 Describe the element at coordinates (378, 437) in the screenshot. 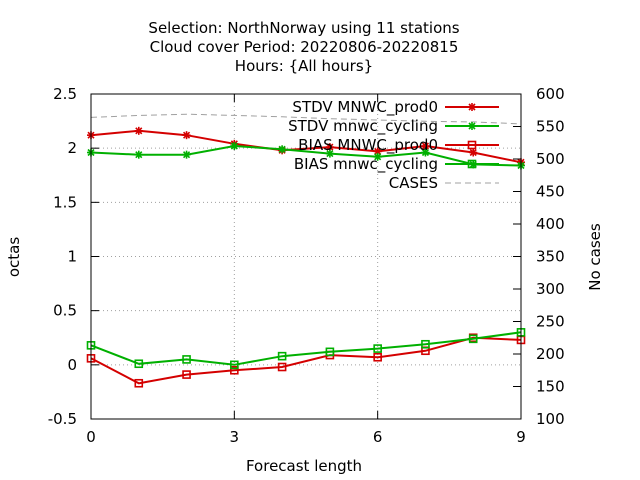

I see `x-tick-label: 6` at that location.